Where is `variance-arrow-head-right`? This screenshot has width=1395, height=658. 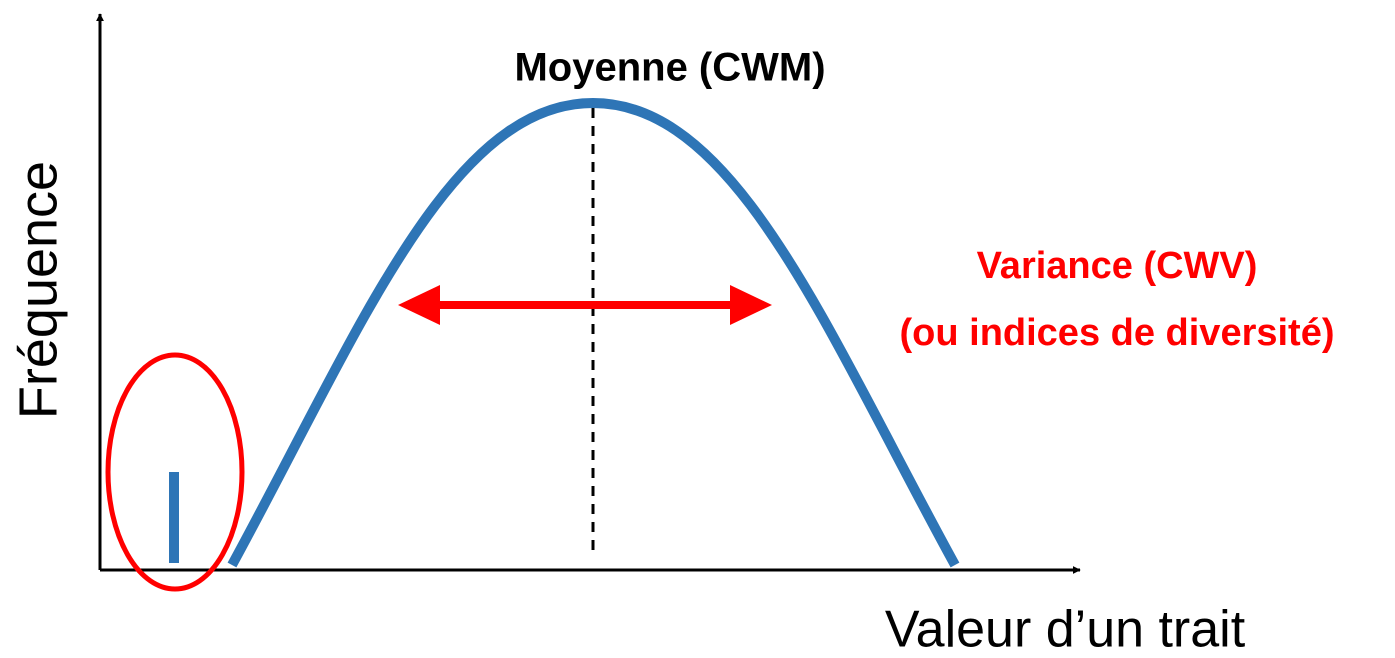
variance-arrow-head-right is located at coordinates (751, 305).